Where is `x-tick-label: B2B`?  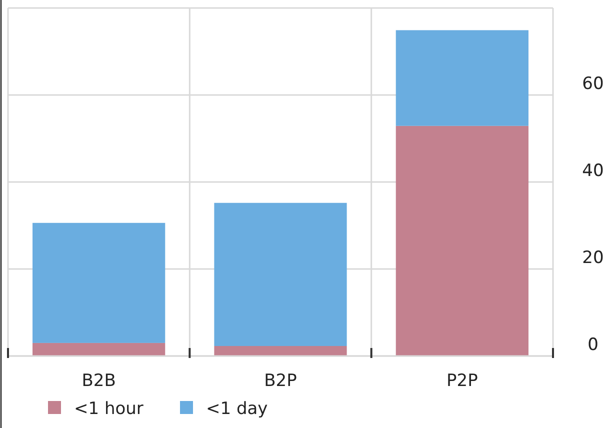 x-tick-label: B2B is located at coordinates (99, 381).